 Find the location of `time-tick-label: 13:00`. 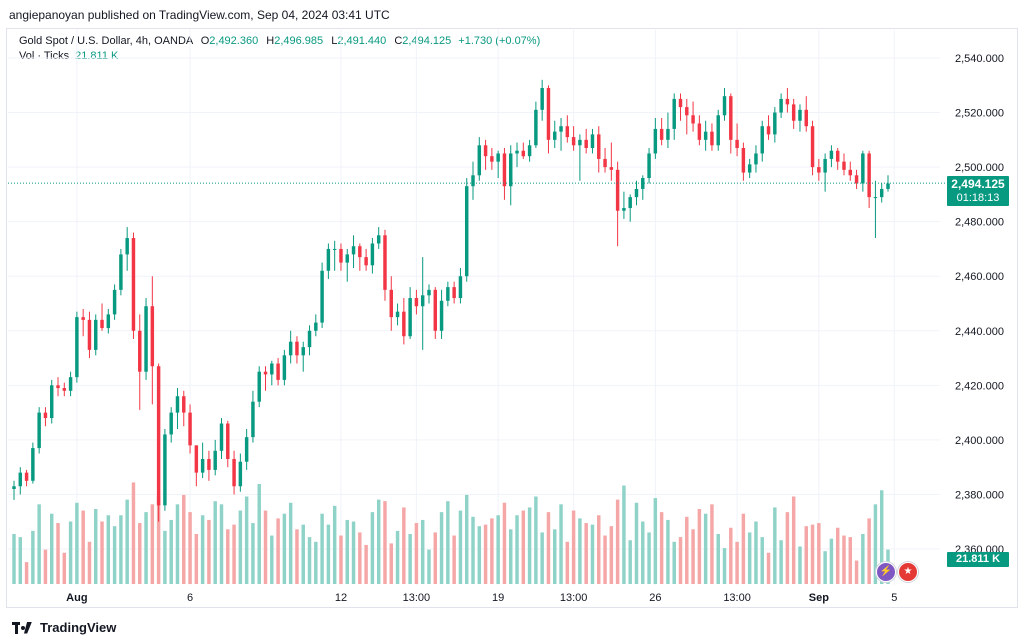

time-tick-label: 13:00 is located at coordinates (574, 598).